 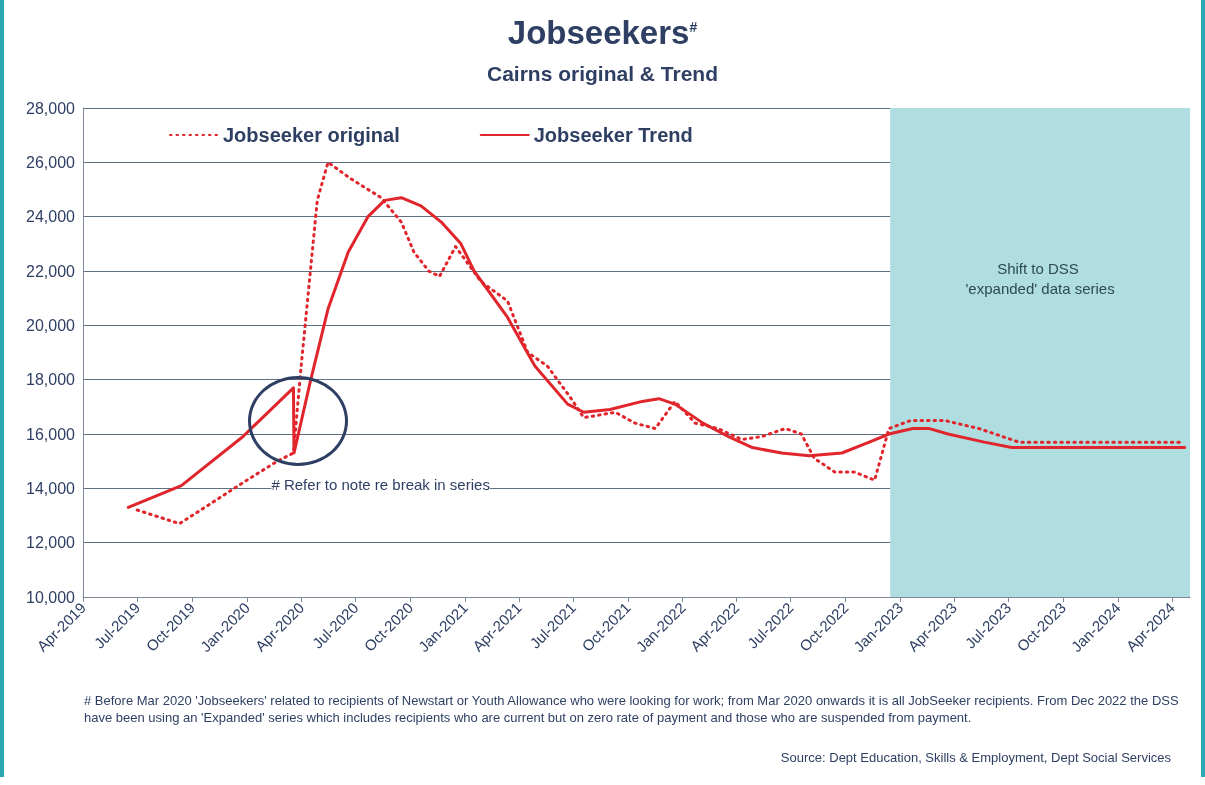 What do you see at coordinates (51, 488) in the screenshot?
I see `y-tick-label: 14,000` at bounding box center [51, 488].